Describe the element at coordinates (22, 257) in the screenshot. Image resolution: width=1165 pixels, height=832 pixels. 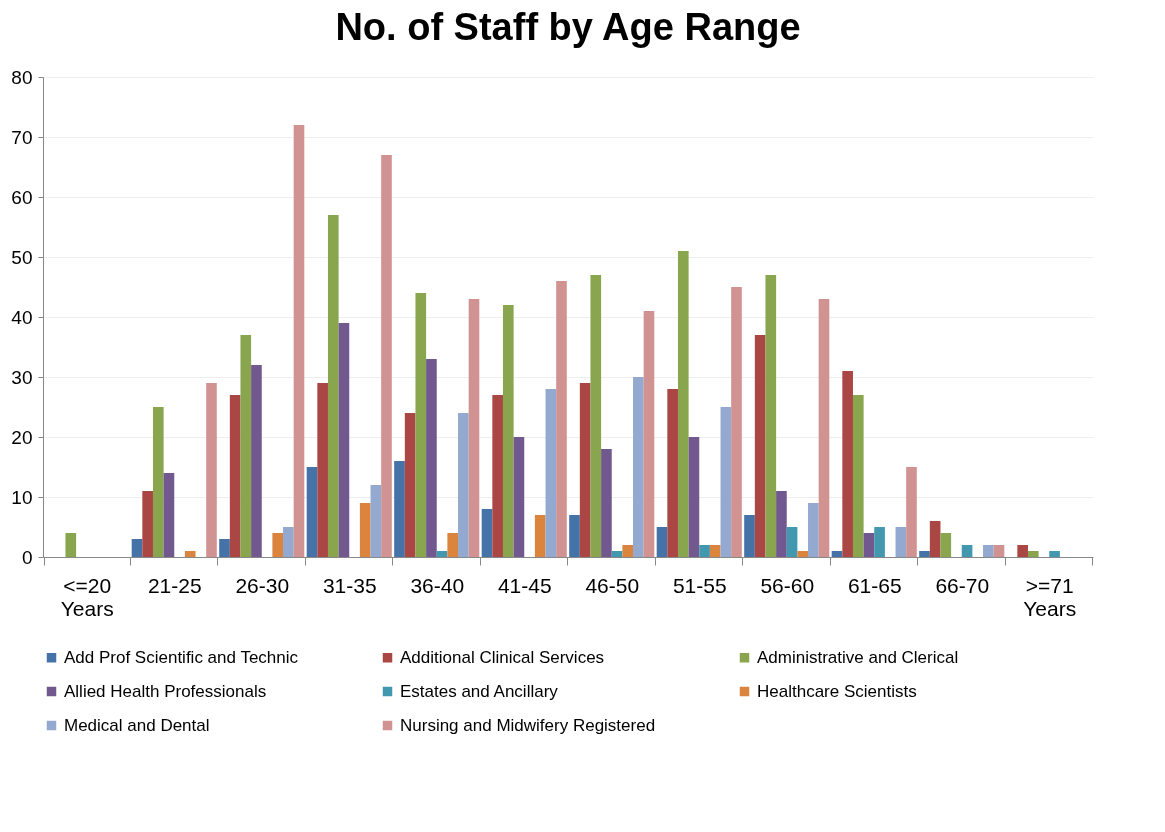
I see `y-tick-label: 50` at that location.